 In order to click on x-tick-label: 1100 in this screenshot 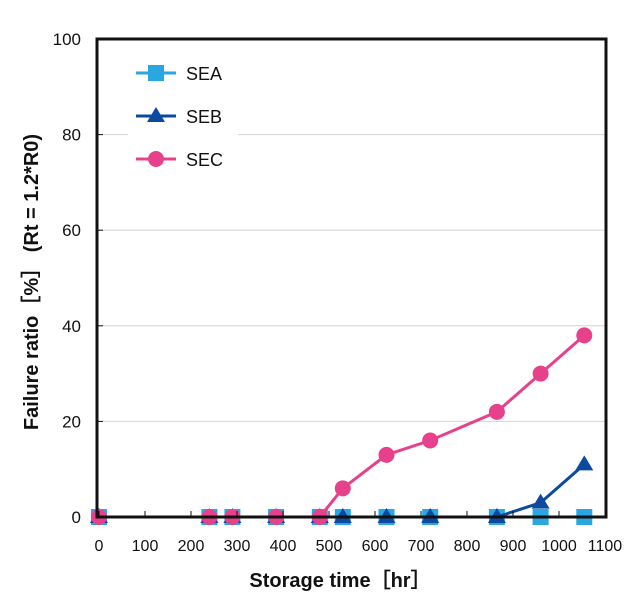, I will do `click(605, 546)`.